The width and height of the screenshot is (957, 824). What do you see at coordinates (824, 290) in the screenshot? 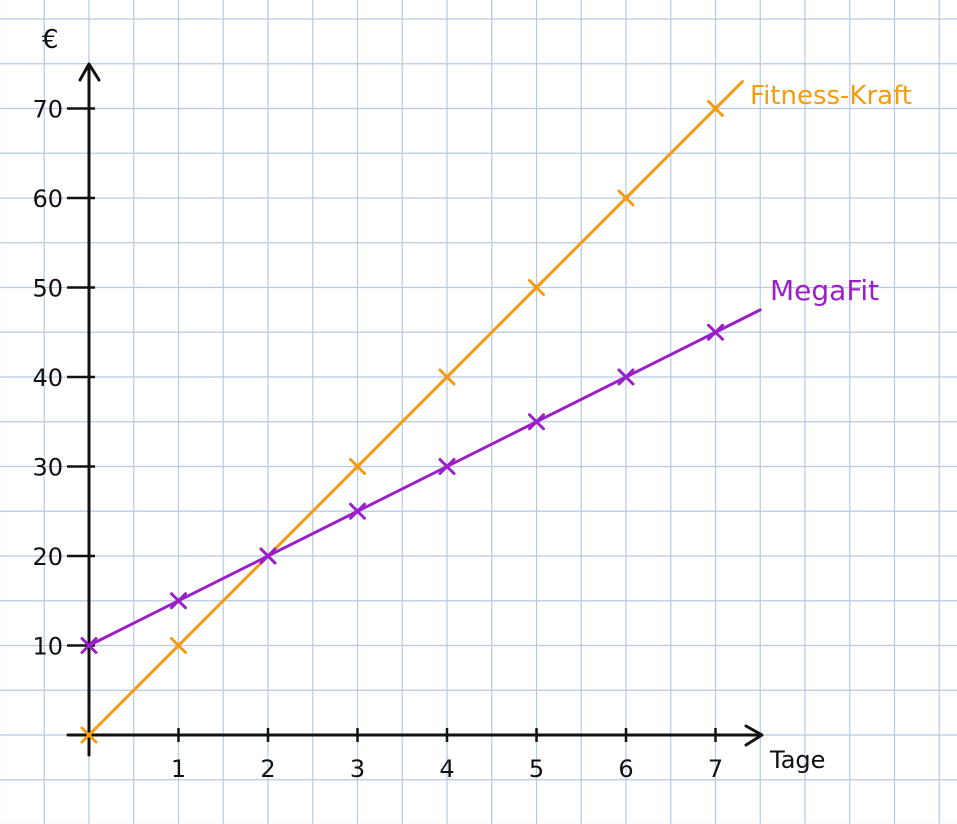
I see `series-label-megafit: MegaFit` at bounding box center [824, 290].